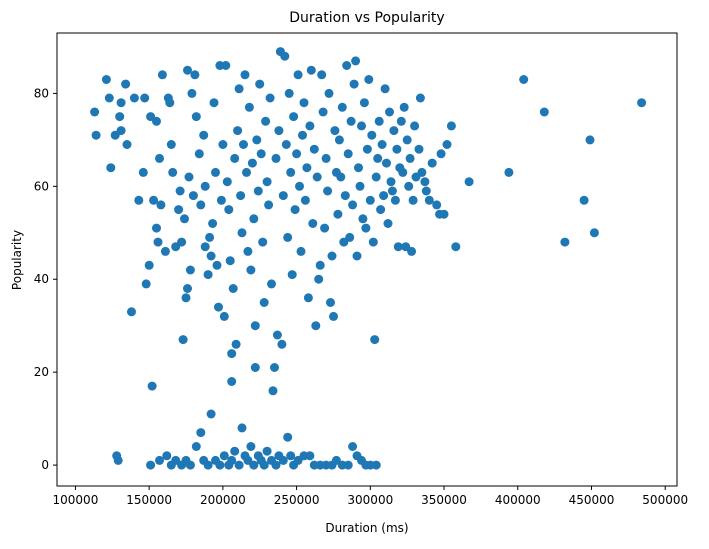  Describe the element at coordinates (366, 528) in the screenshot. I see `x-axis-label: Duration (ms)` at that location.